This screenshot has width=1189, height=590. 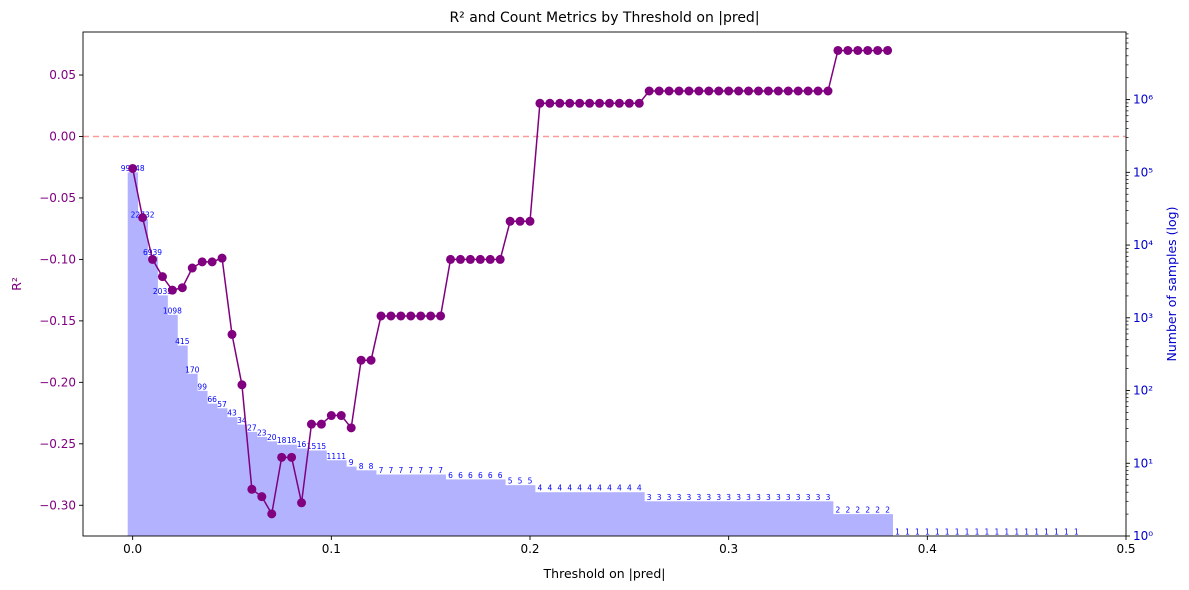 I want to click on y-right-tick-label: 10³, so click(x=1143, y=318).